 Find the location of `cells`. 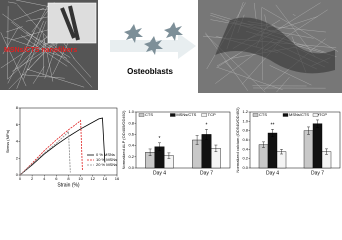

cells is located at coordinates (153, 38).